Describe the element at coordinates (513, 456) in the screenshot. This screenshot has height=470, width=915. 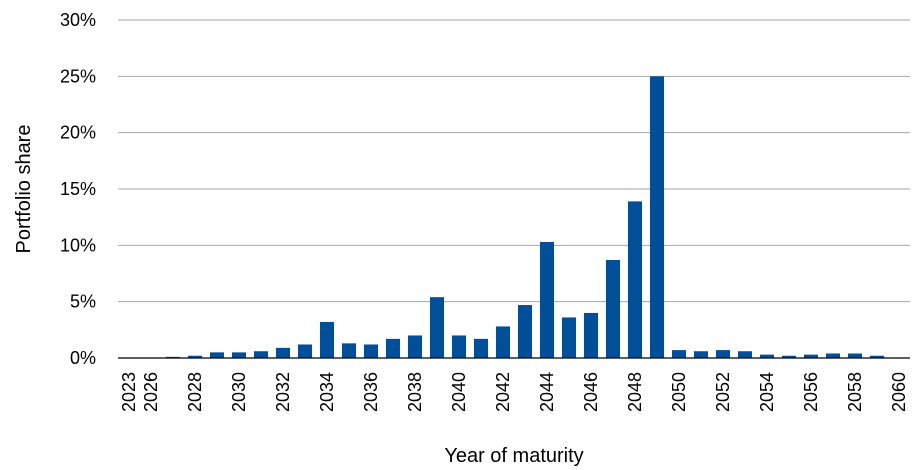
I see `x-axis-title: Year of maturity` at that location.